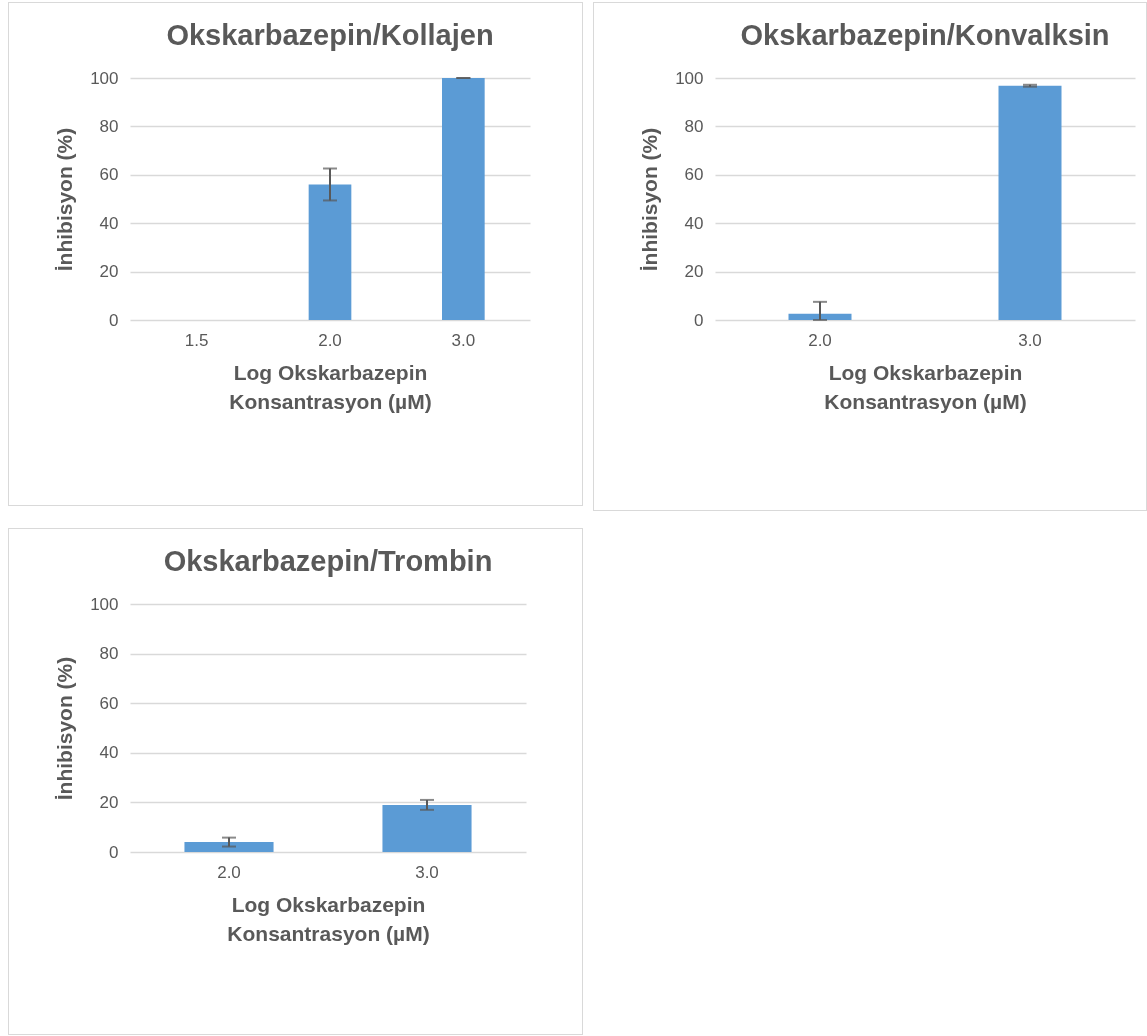  Describe the element at coordinates (196, 340) in the screenshot. I see `x-tick-label: 1.5` at that location.